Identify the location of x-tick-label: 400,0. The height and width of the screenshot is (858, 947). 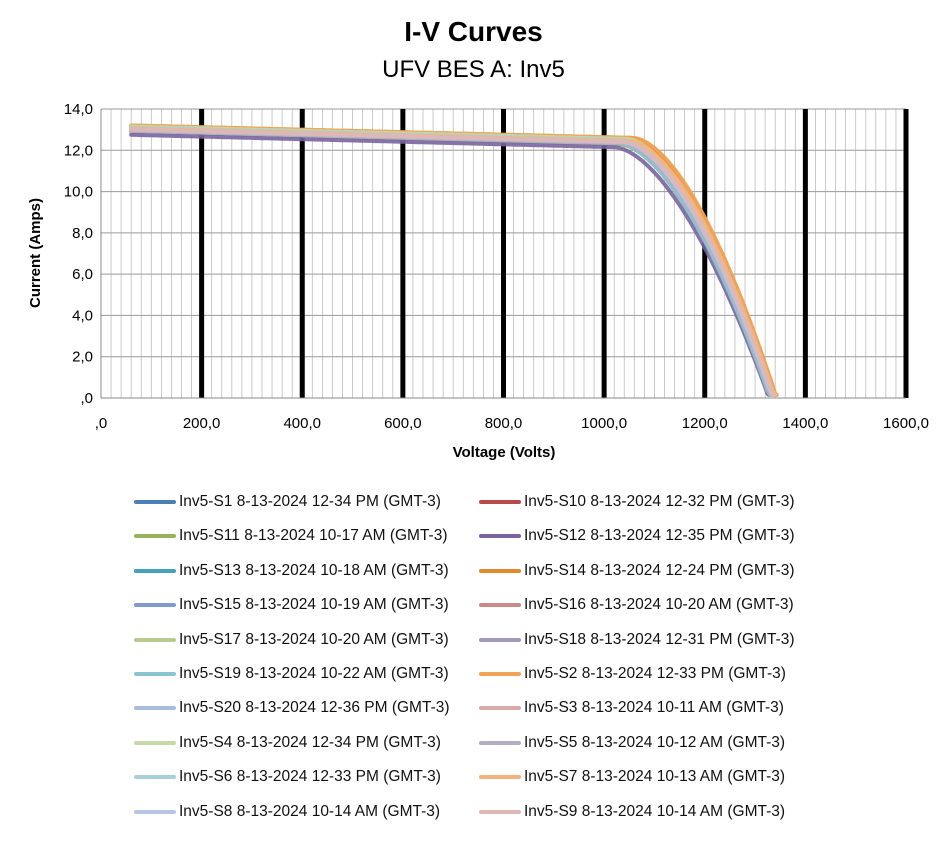
(302, 423).